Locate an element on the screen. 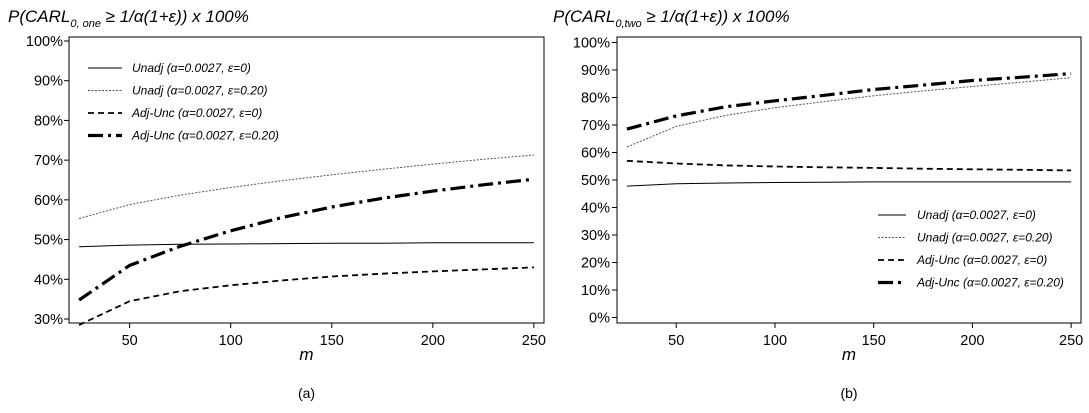 The height and width of the screenshot is (413, 1089). chart-title: P(CARL0, one ≥ 1/α(1+ε)) x 100% is located at coordinates (128, 18).